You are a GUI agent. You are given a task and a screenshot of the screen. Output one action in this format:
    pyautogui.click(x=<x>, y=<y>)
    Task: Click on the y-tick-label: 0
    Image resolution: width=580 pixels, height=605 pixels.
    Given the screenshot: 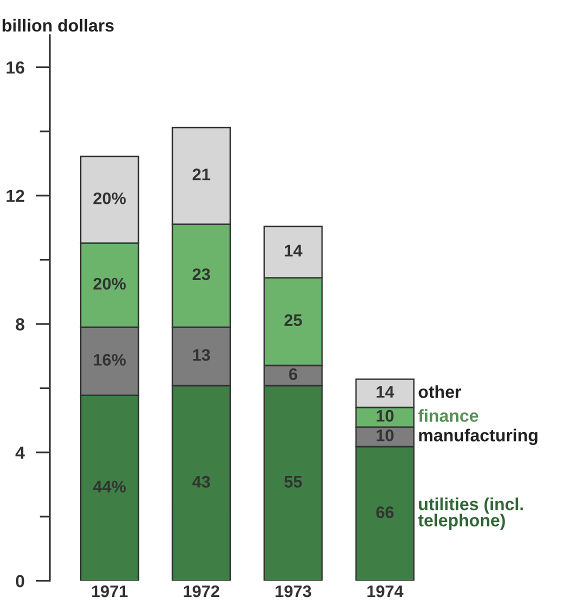 What is the action you would take?
    pyautogui.click(x=20, y=581)
    